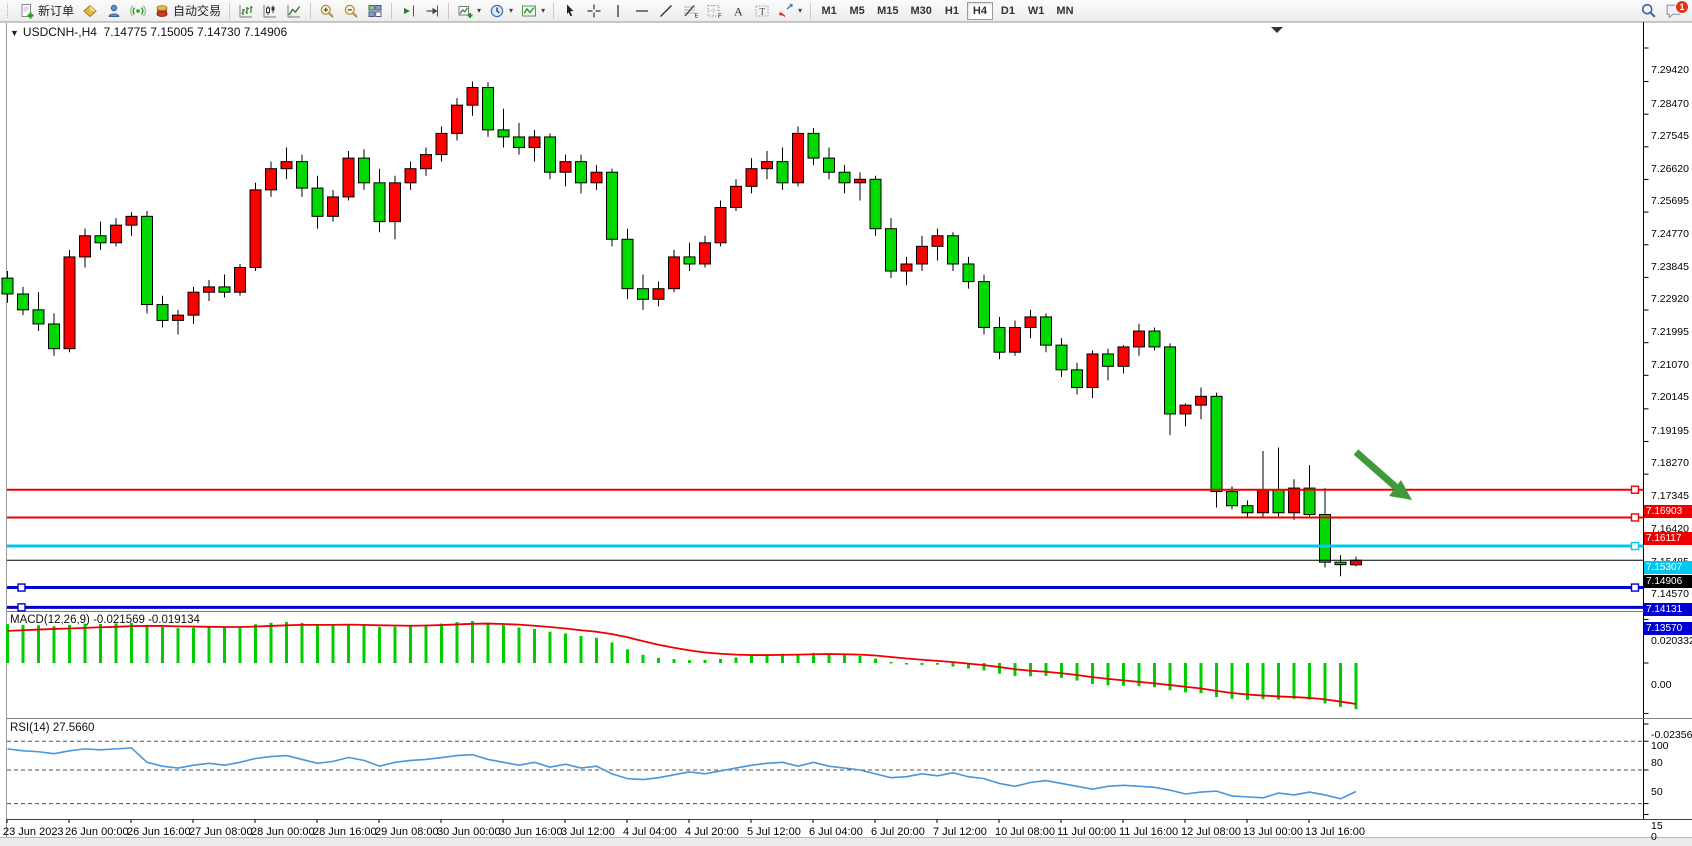 Image resolution: width=1692 pixels, height=846 pixels. I want to click on autotrading-button: 自动交易, so click(187, 11).